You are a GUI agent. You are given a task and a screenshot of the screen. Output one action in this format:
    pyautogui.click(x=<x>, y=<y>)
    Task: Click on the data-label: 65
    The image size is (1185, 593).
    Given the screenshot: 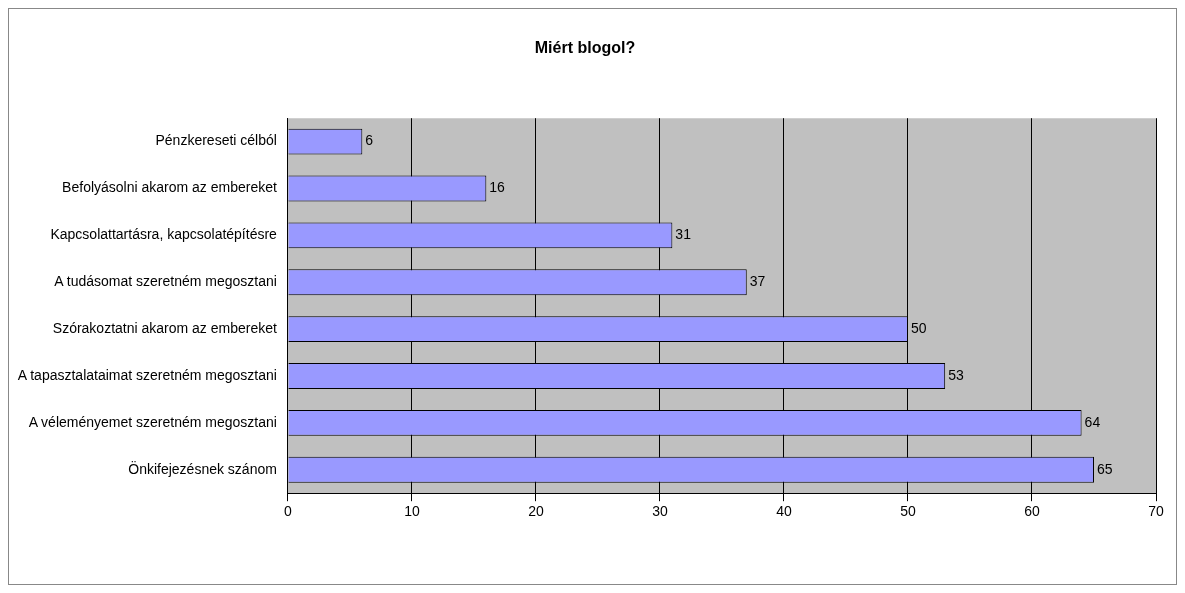 What is the action you would take?
    pyautogui.click(x=1104, y=468)
    